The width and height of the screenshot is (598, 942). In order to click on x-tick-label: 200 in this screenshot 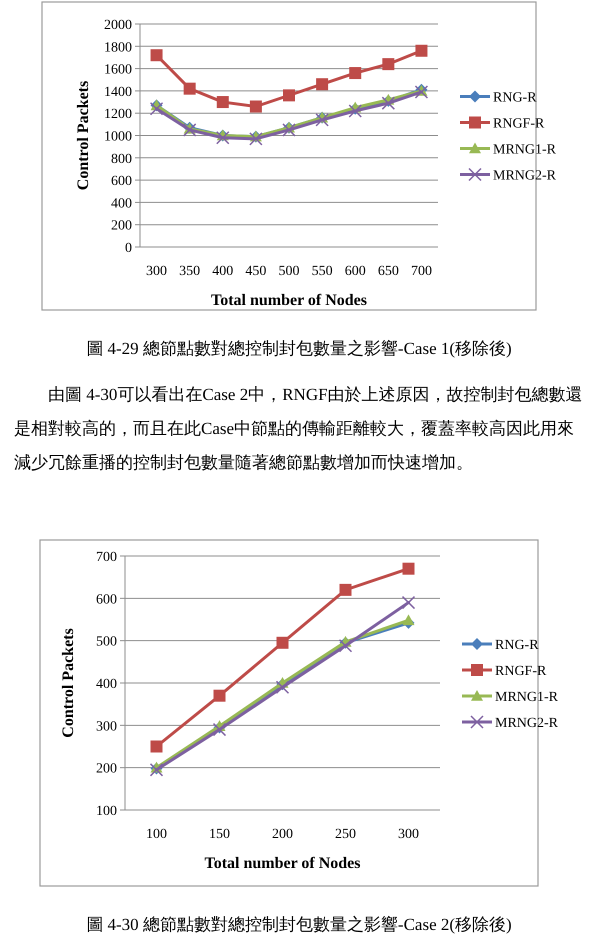, I will do `click(282, 834)`.